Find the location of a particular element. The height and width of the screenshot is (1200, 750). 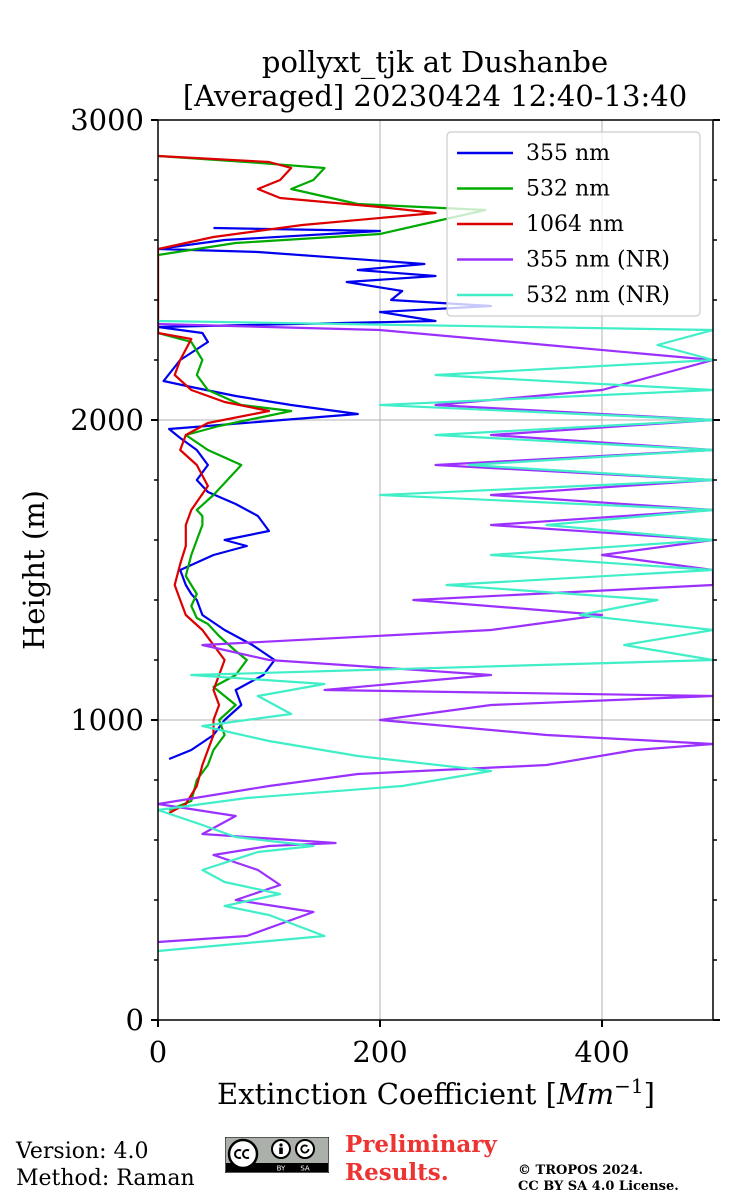

sa-icon is located at coordinates (305, 1149).